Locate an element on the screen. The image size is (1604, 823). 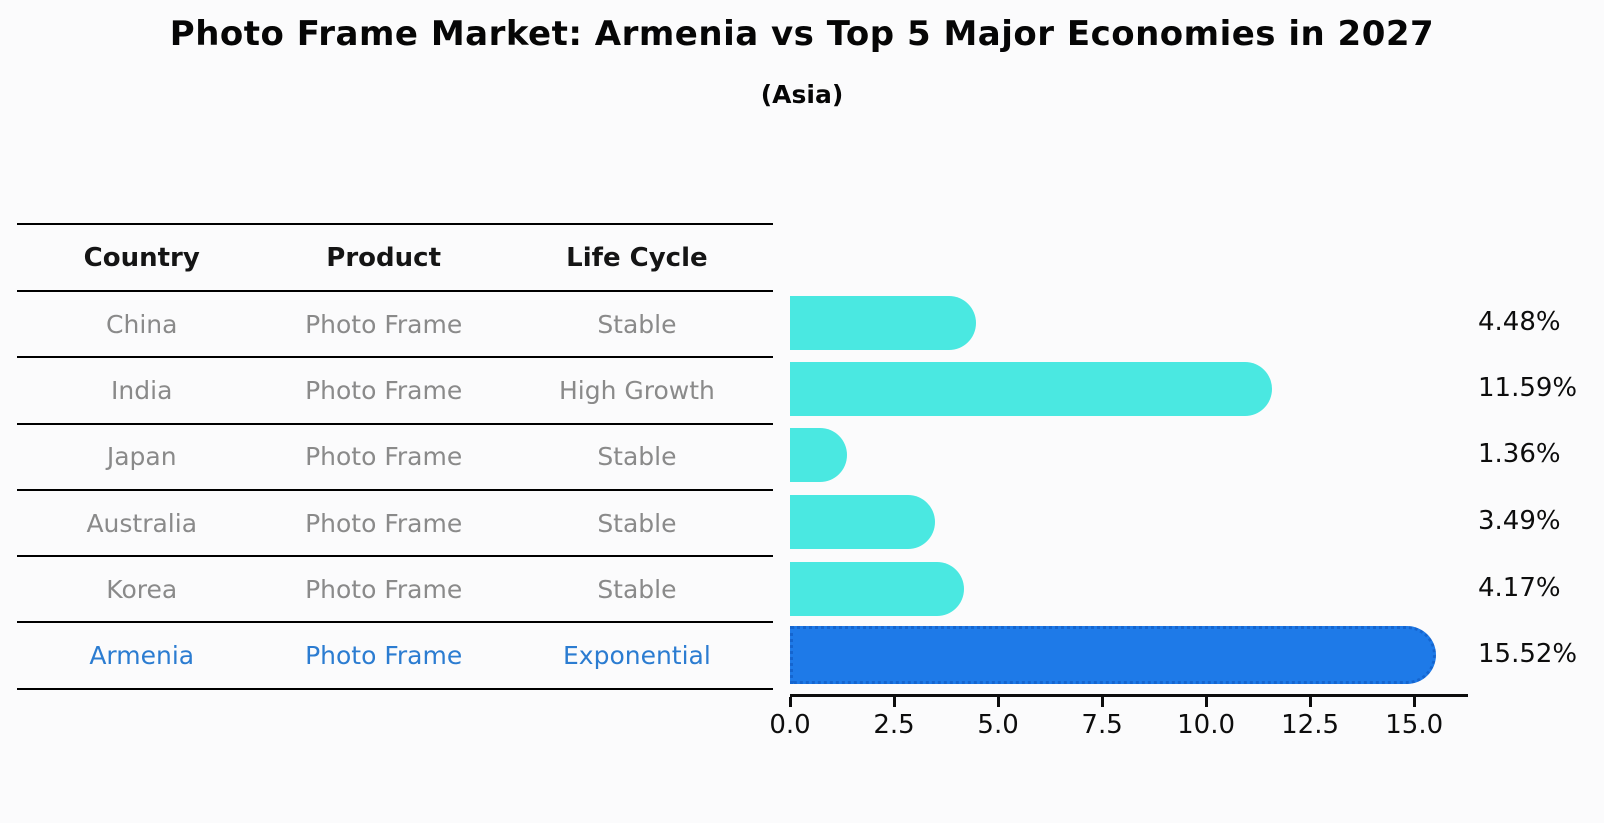
column-header-product: Product is located at coordinates (383, 257).